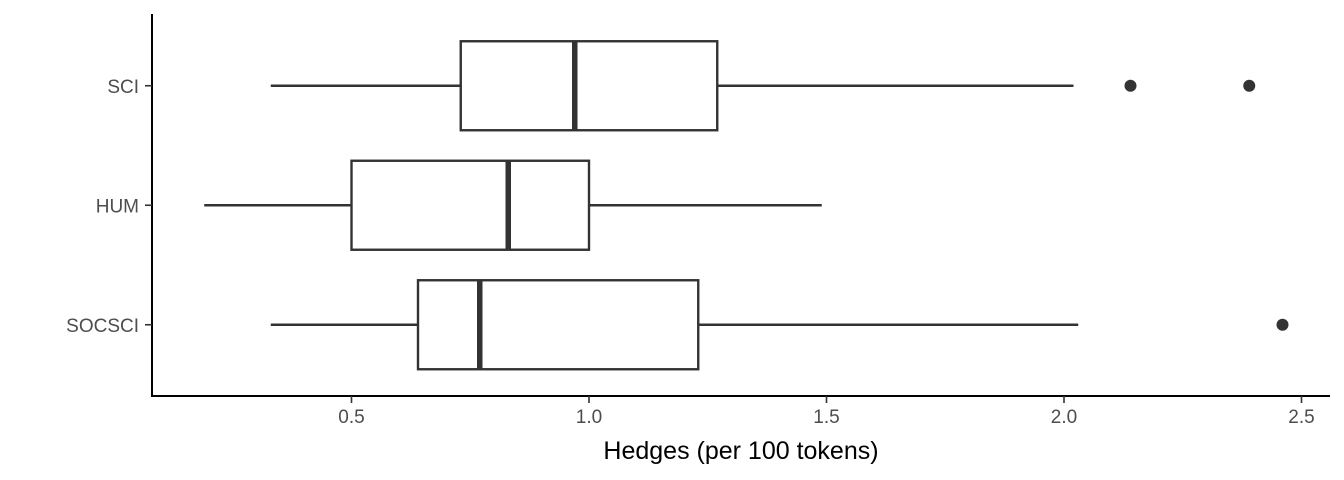 This screenshot has height=480, width=1344. What do you see at coordinates (1301, 417) in the screenshot?
I see `x-tick-label-5: 2.5` at bounding box center [1301, 417].